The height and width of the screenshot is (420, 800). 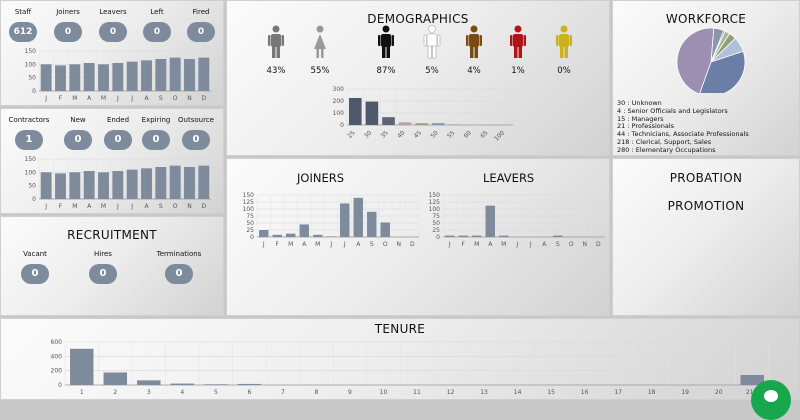 What do you see at coordinates (34, 199) in the screenshot?
I see `y-tick-label: 0` at bounding box center [34, 199].